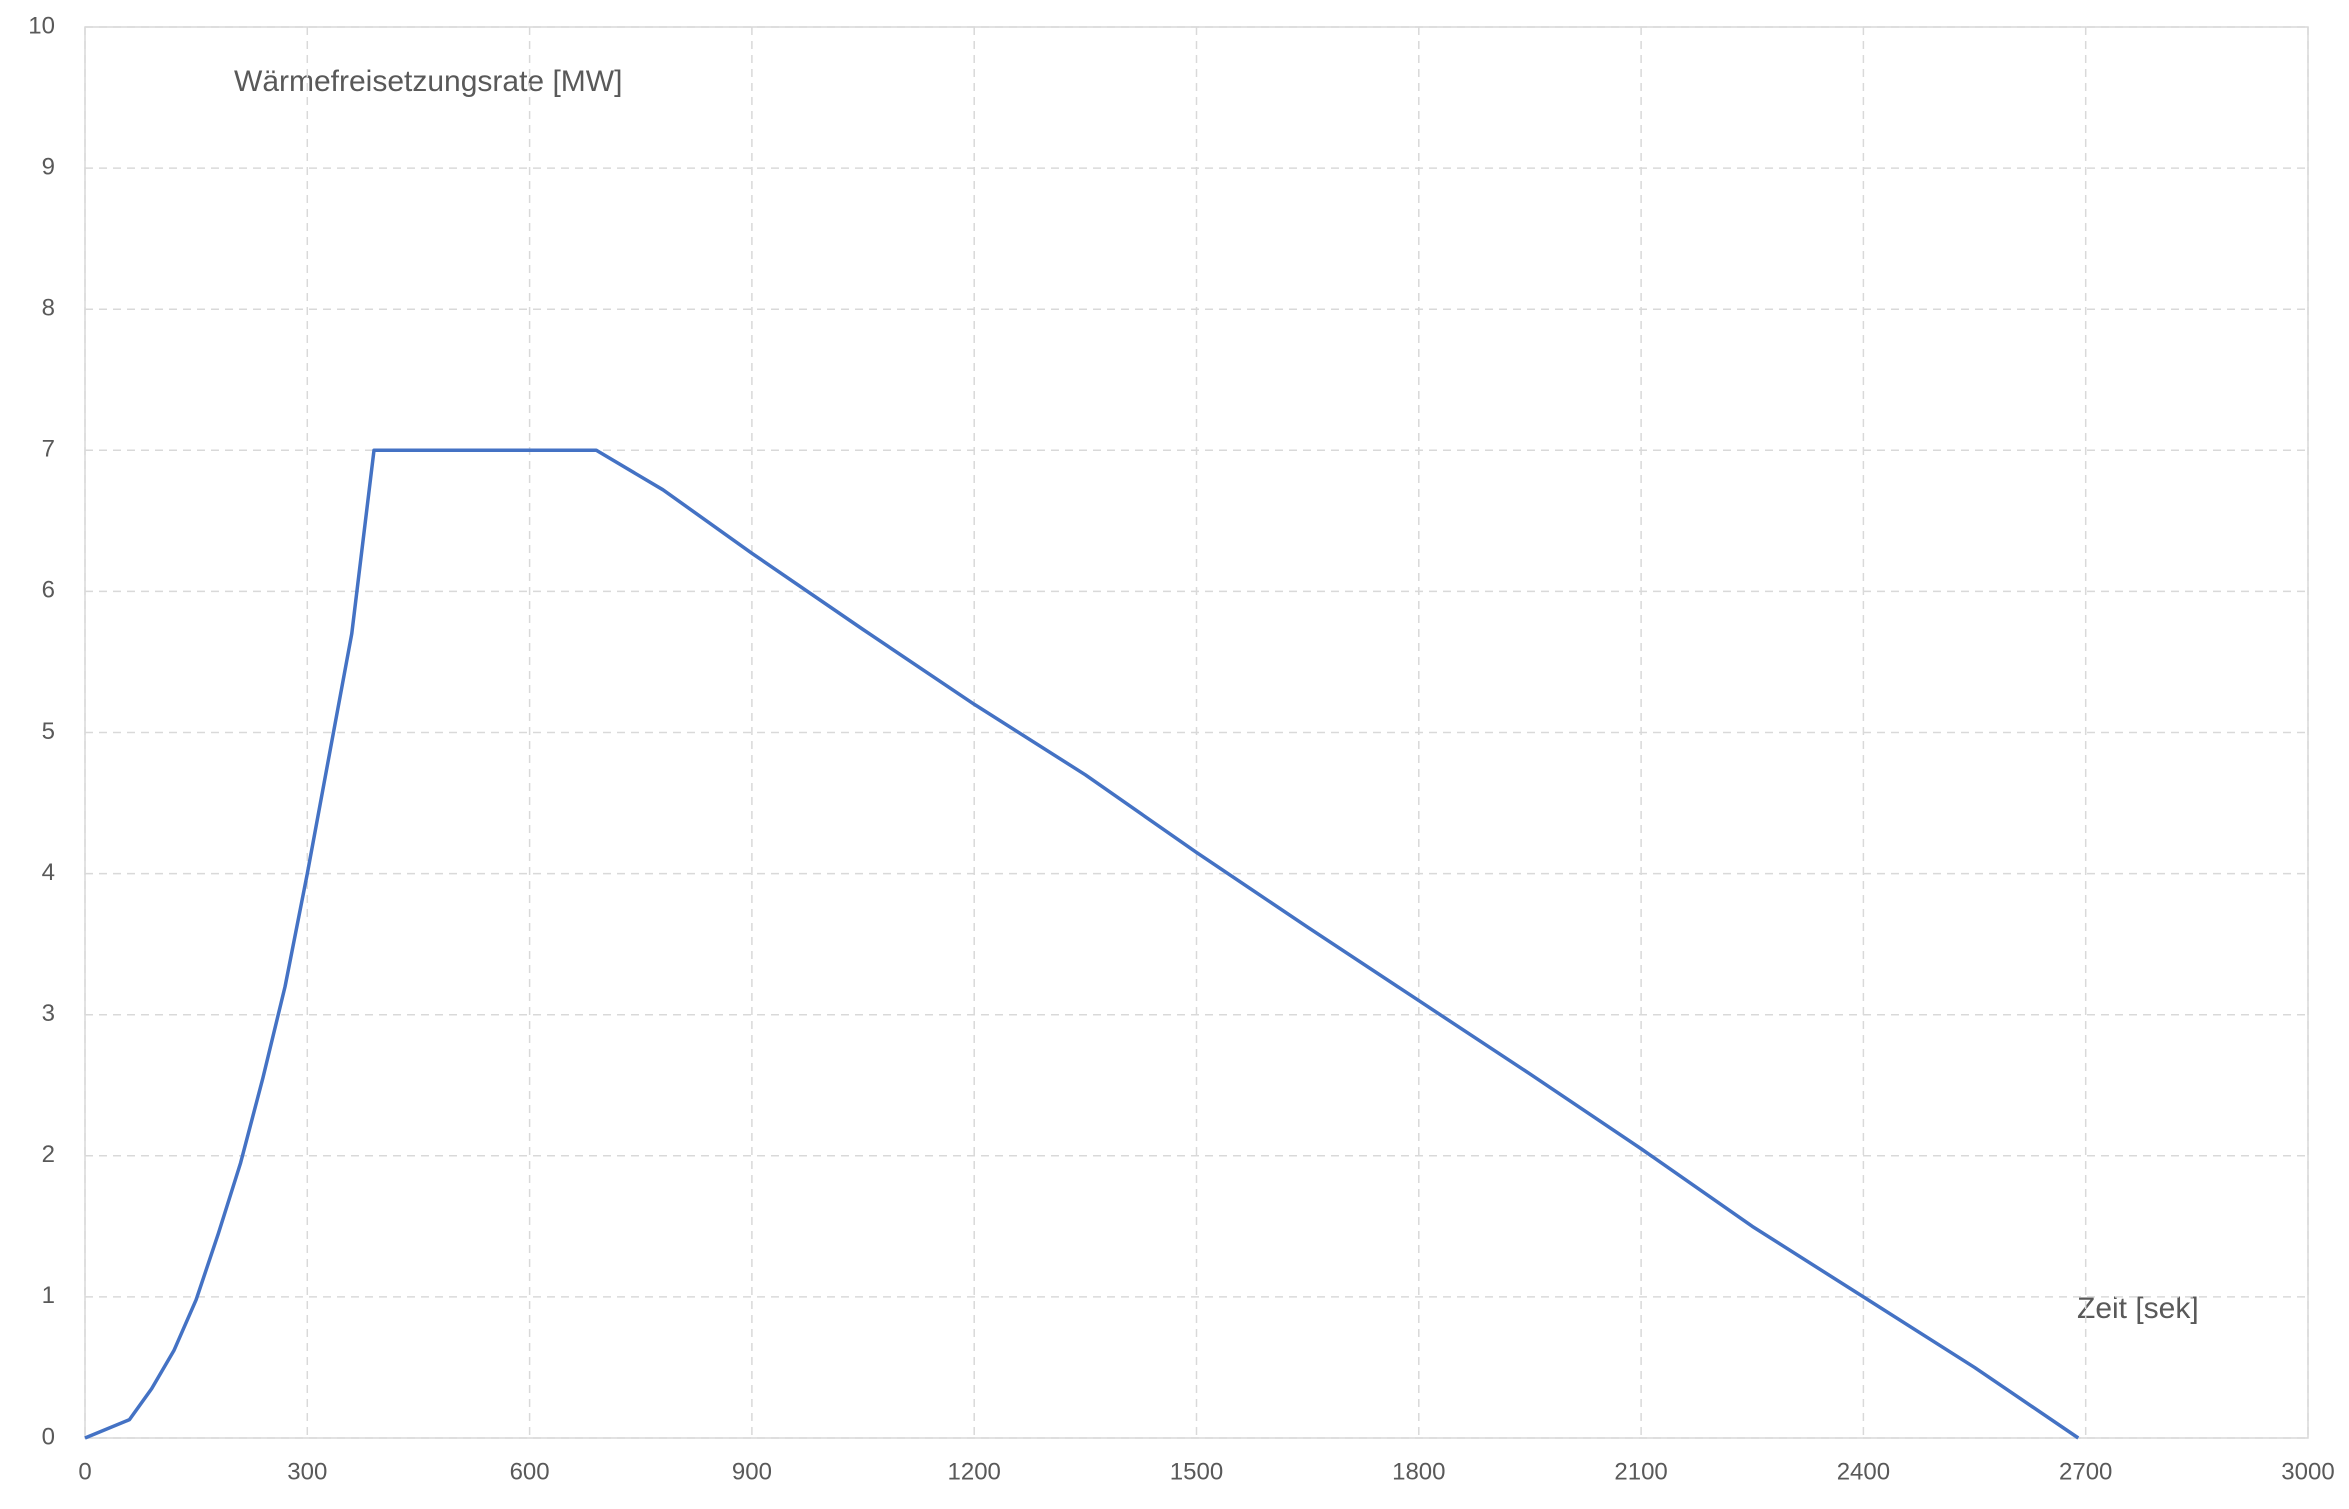 This screenshot has width=2349, height=1509. I want to click on x-tick-label: 300, so click(307, 1471).